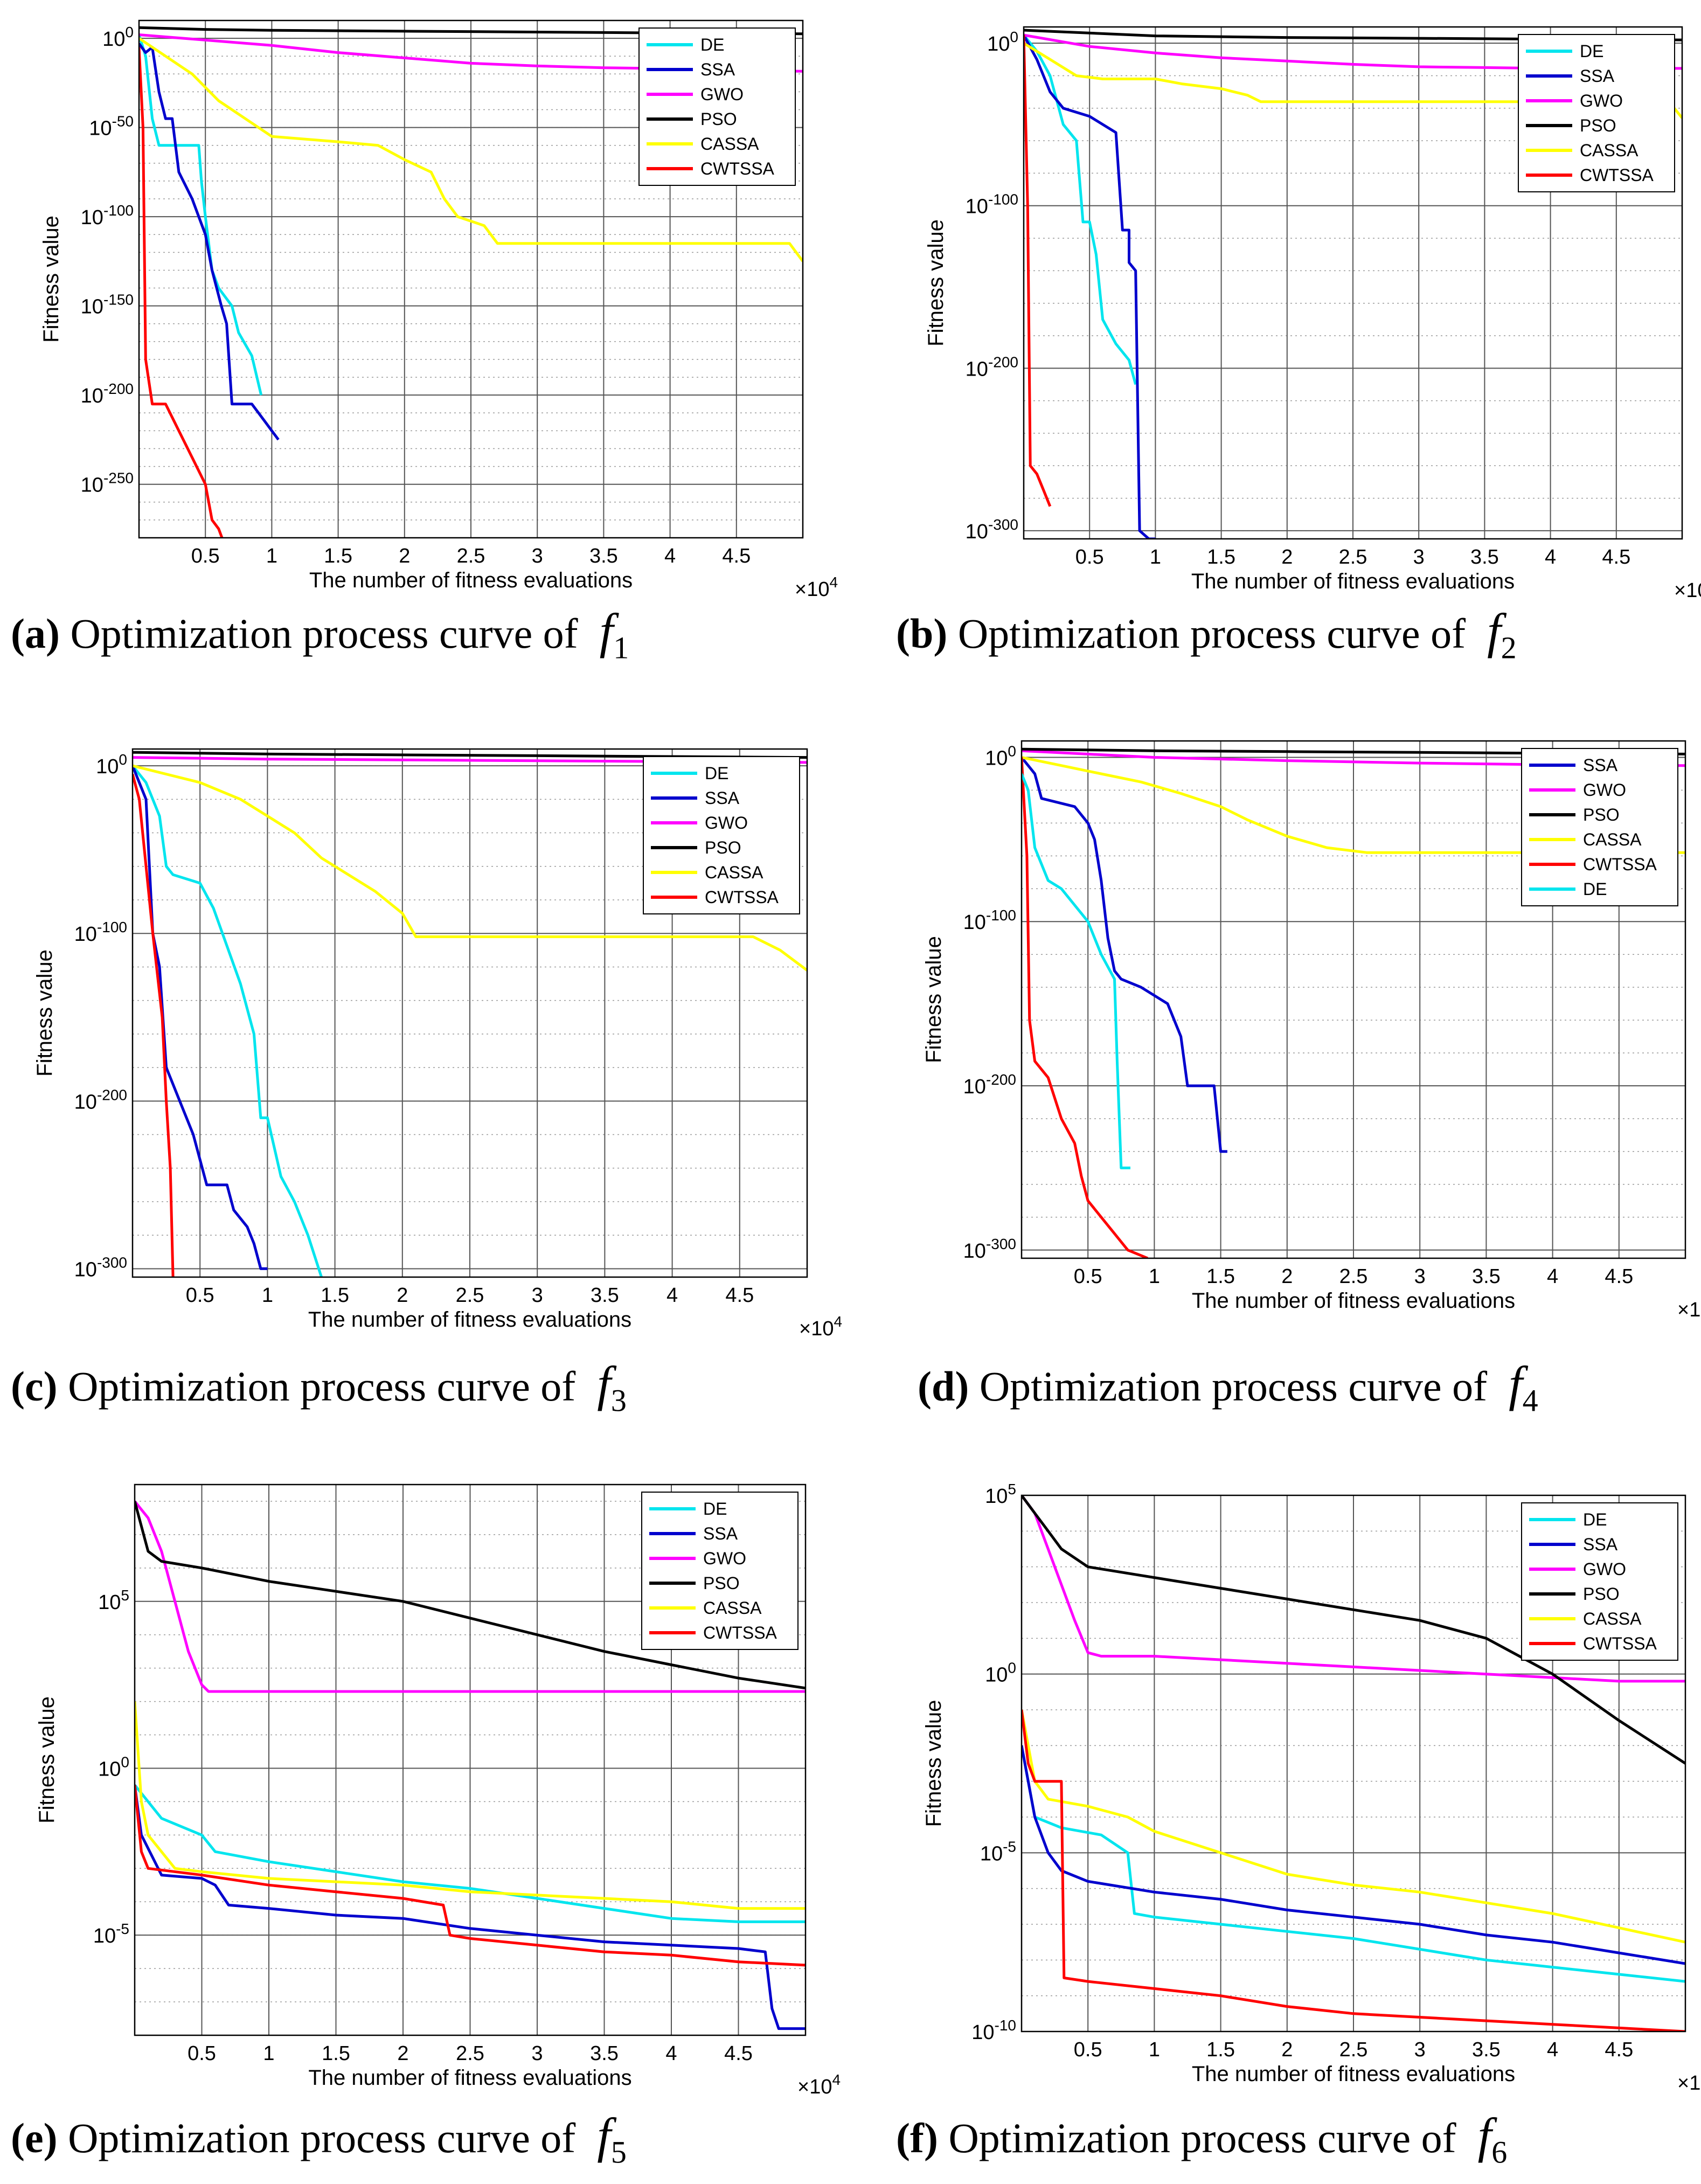  What do you see at coordinates (1502, 634) in the screenshot?
I see `caption-function: f2` at bounding box center [1502, 634].